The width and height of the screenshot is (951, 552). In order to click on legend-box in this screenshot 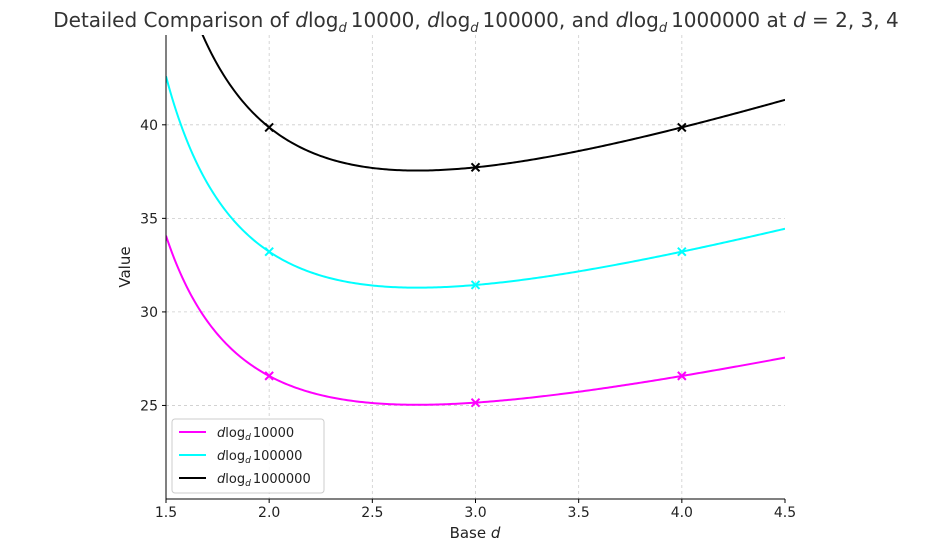, I will do `click(248, 456)`.